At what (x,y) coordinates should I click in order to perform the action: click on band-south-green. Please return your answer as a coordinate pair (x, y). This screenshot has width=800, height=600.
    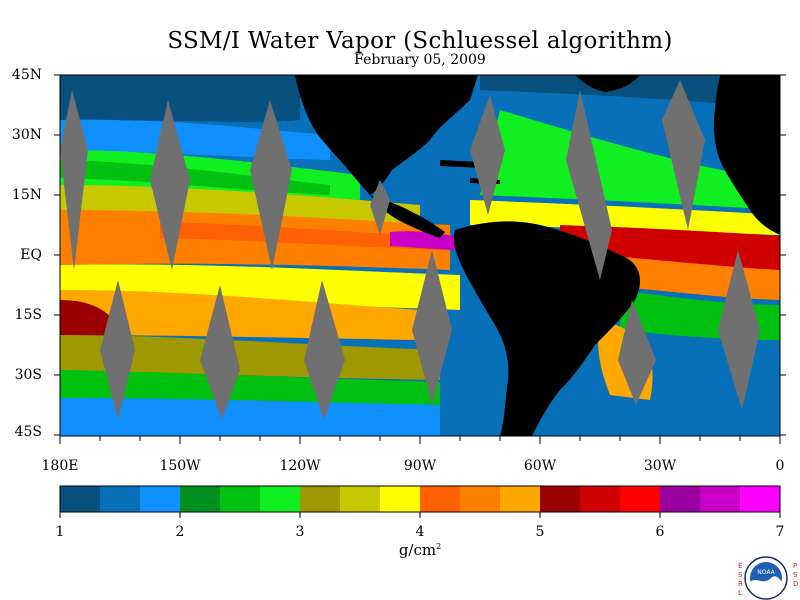
    Looking at the image, I should click on (250, 387).